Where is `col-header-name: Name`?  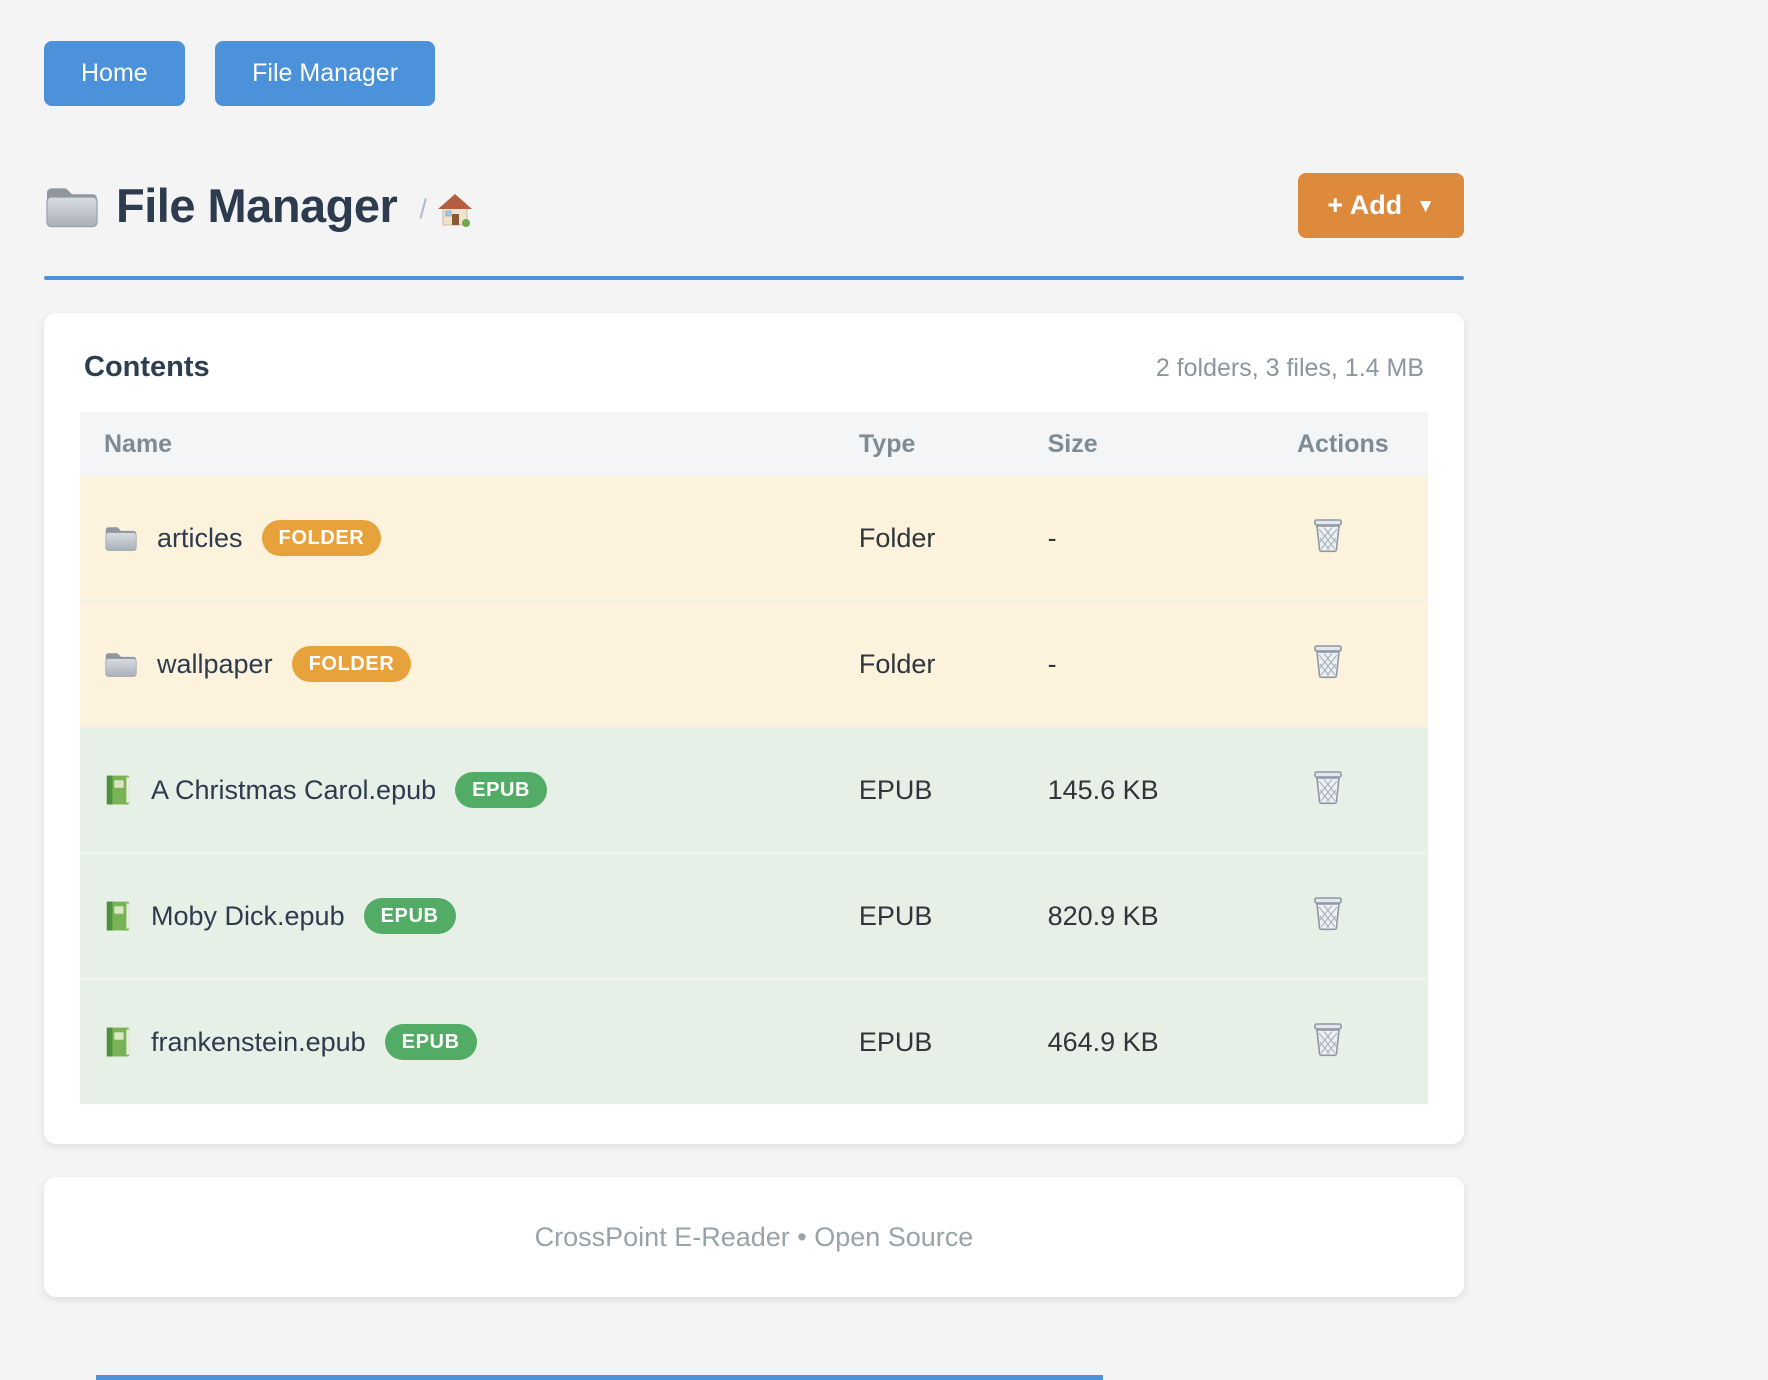 col-header-name: Name is located at coordinates (457, 444).